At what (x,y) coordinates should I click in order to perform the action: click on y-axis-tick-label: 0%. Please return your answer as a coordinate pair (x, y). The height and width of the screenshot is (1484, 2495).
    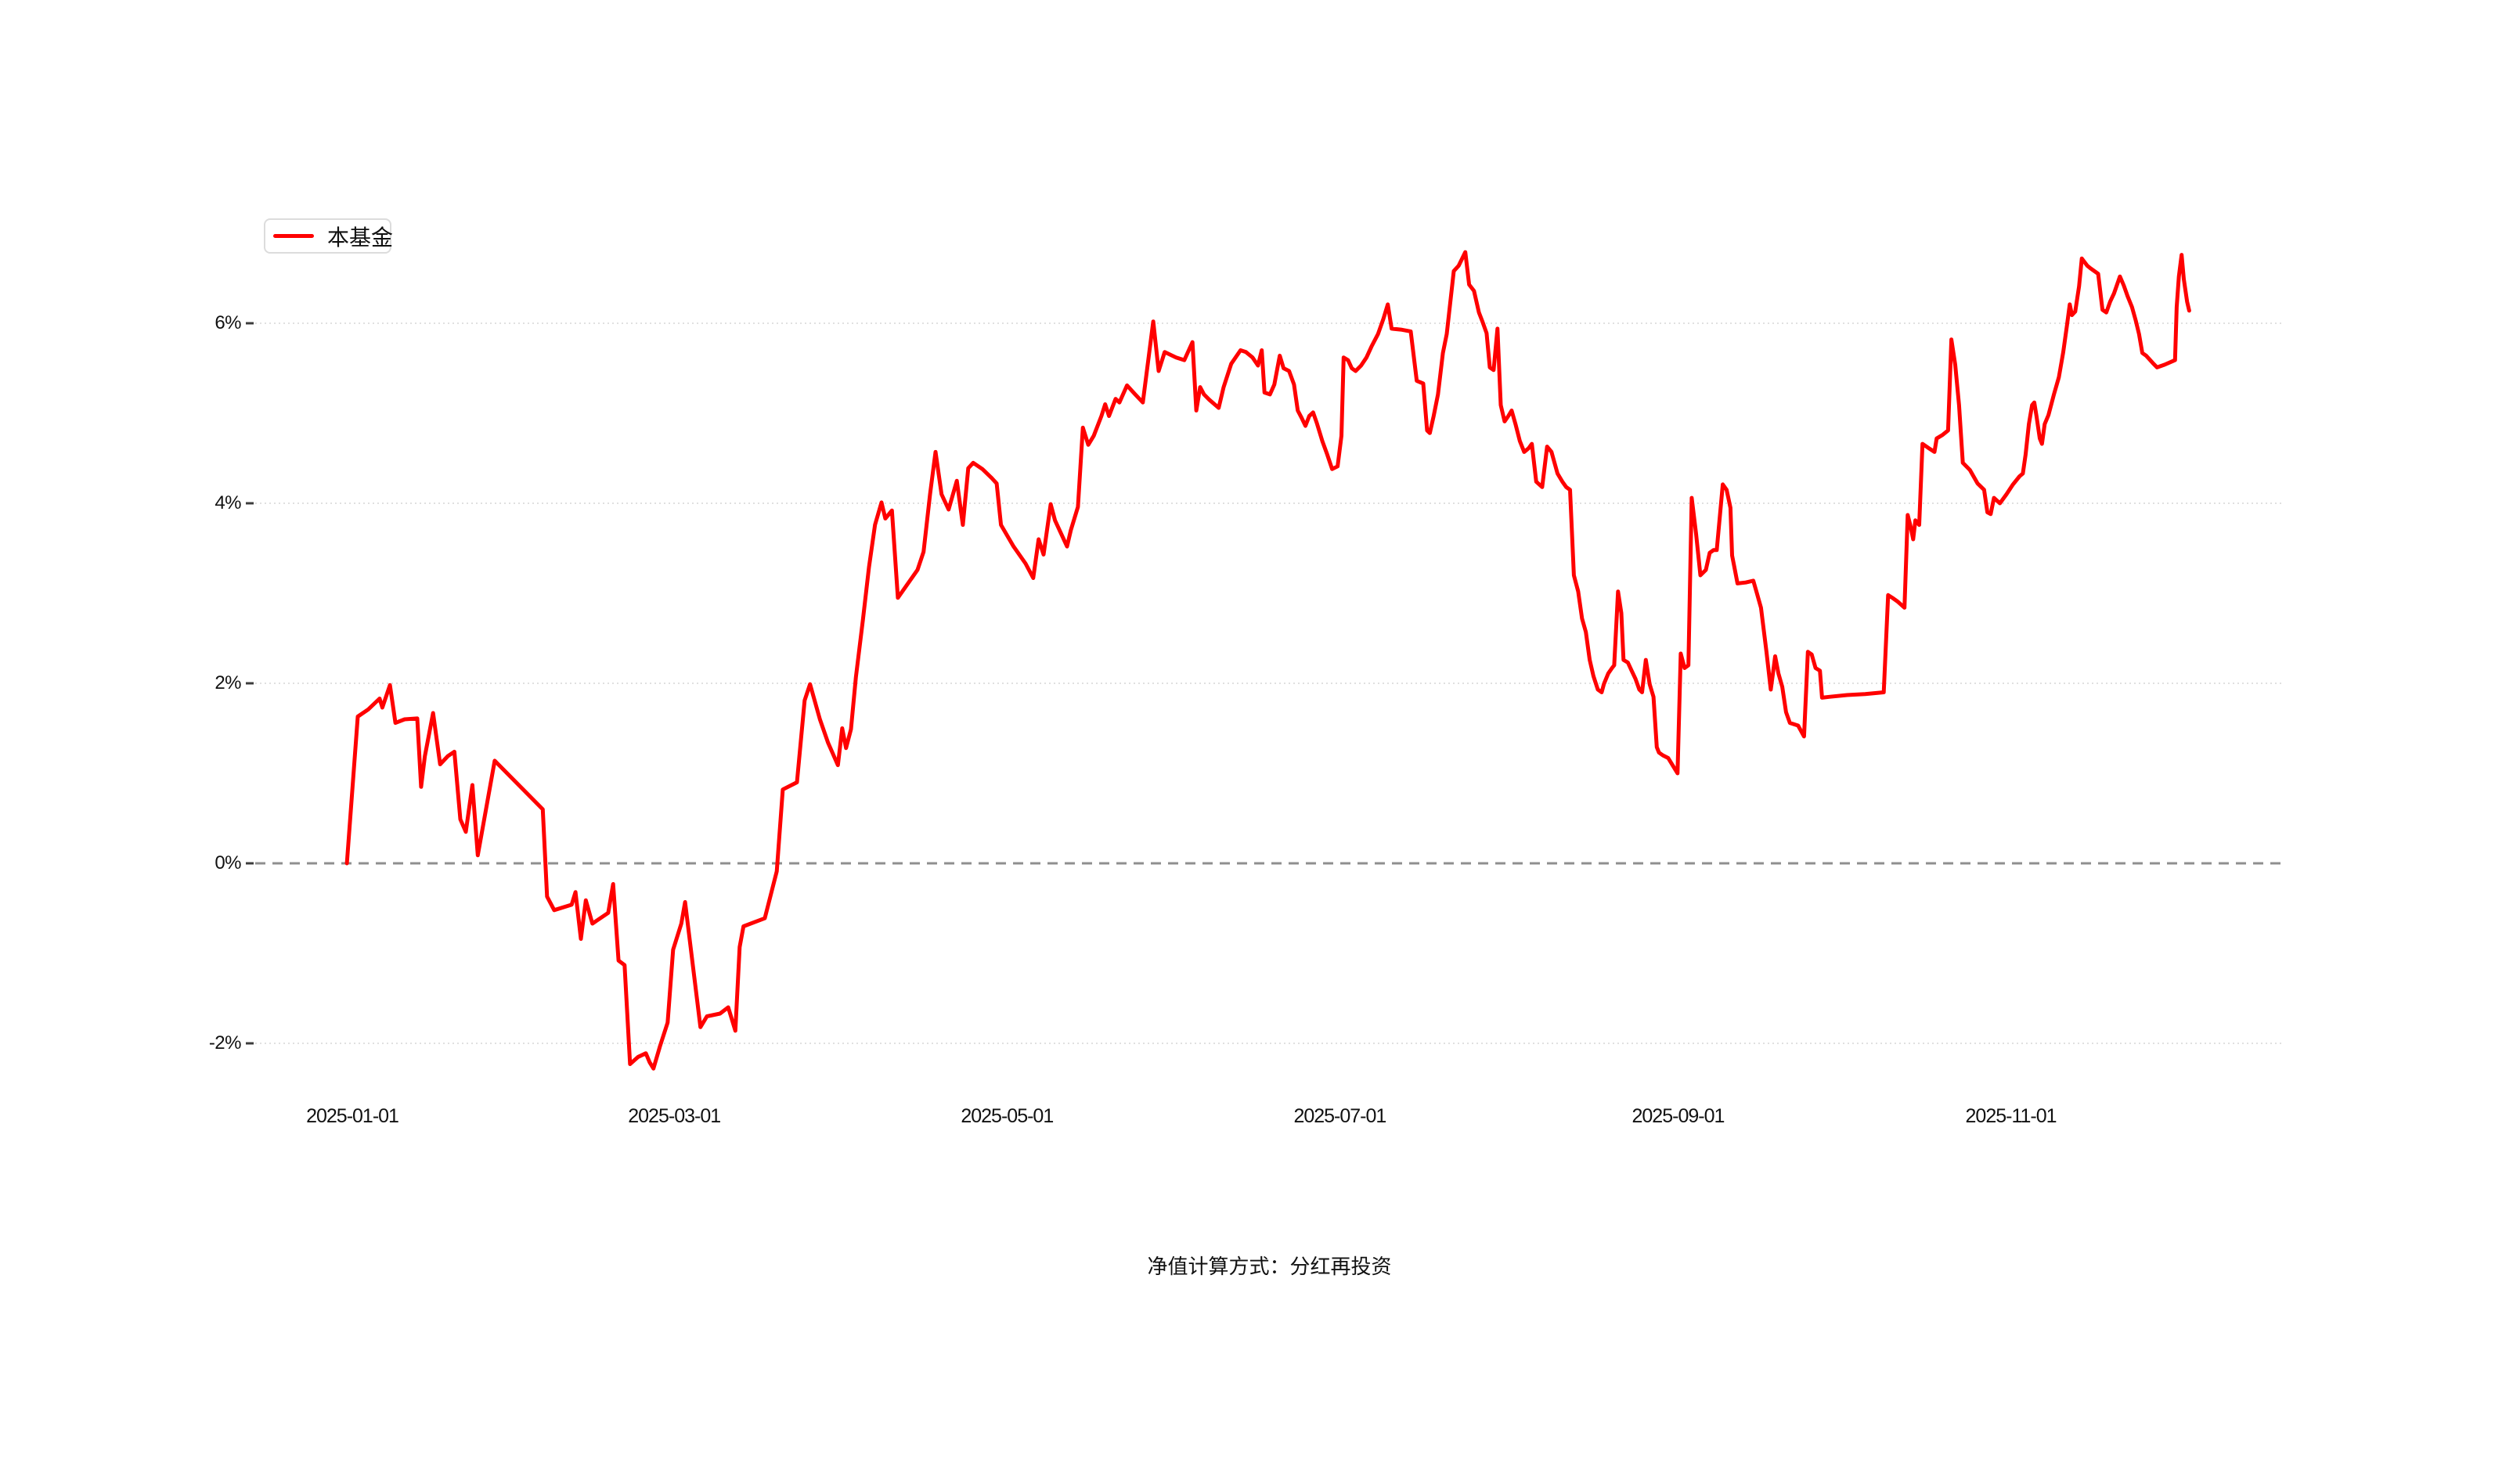
    Looking at the image, I should click on (228, 863).